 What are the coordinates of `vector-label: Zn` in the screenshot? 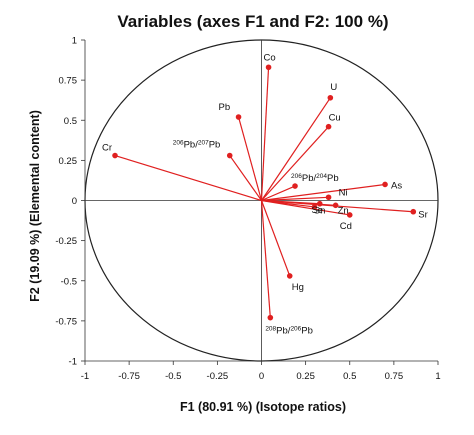 It's located at (343, 210).